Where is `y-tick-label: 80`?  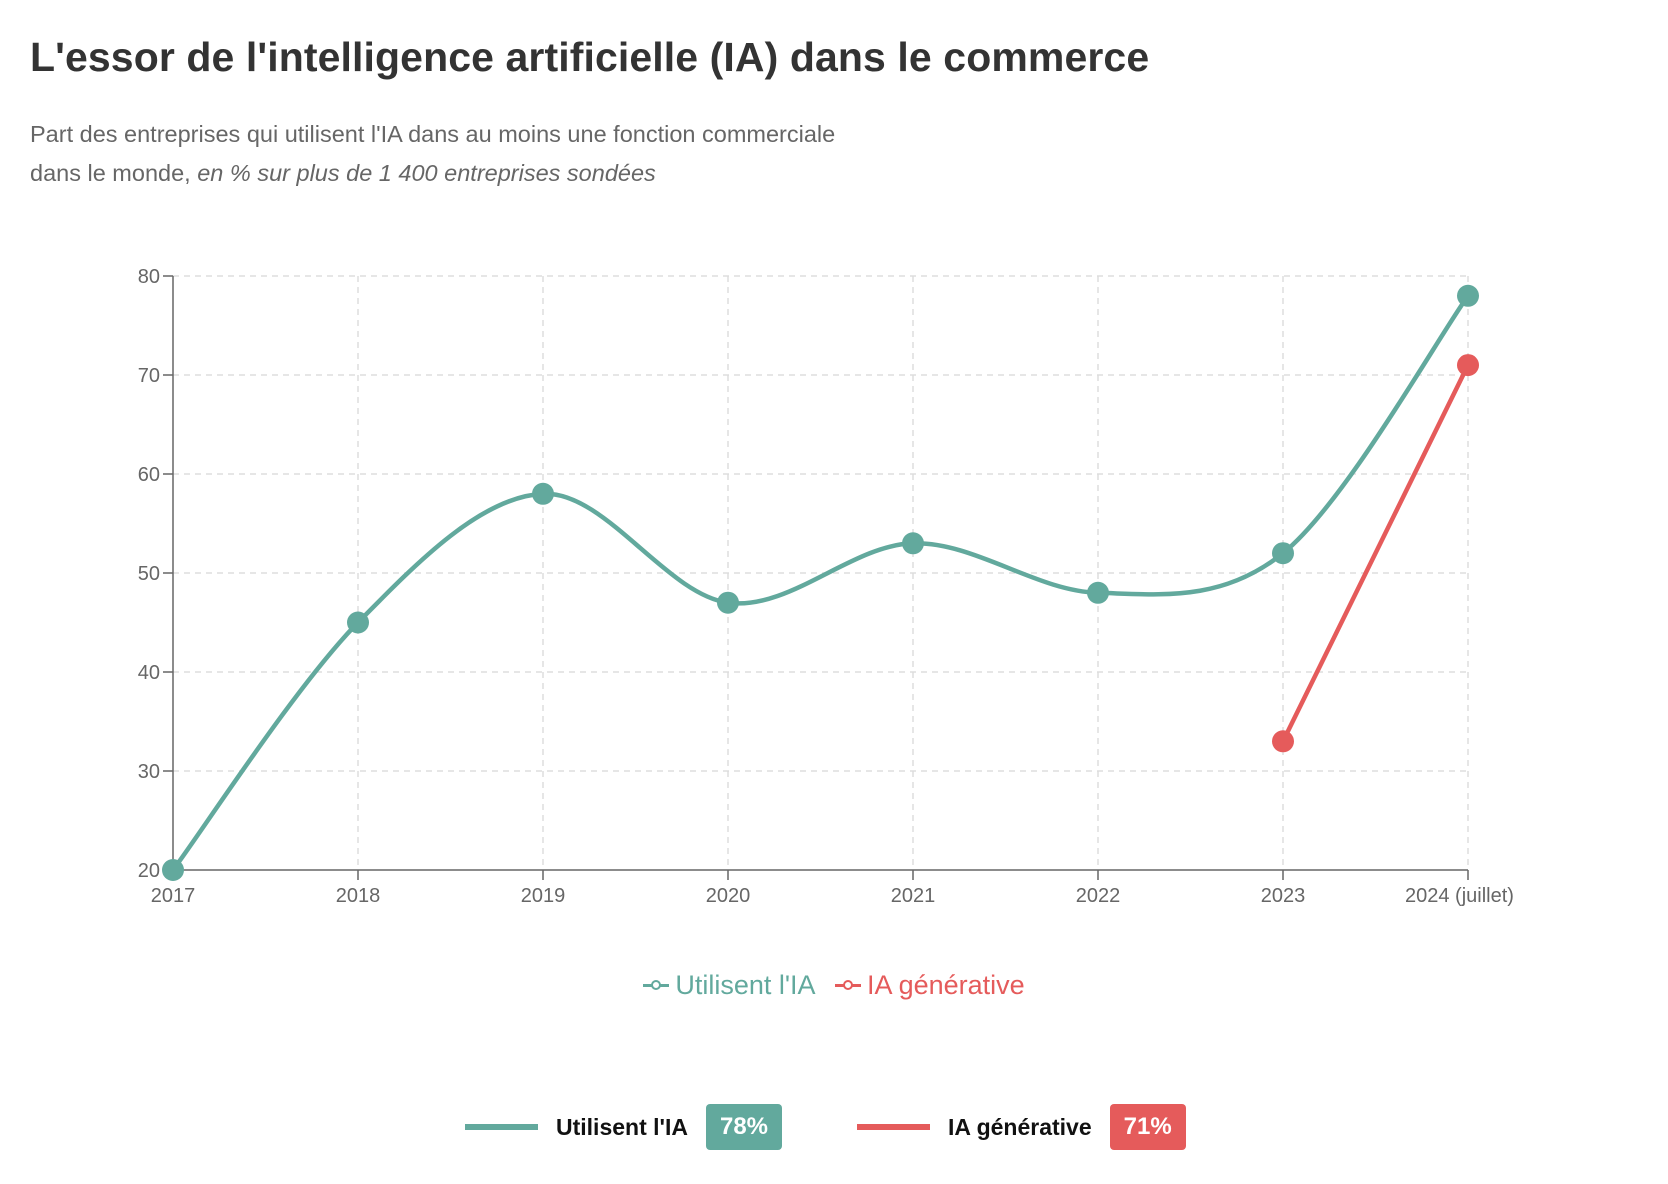
y-tick-label: 80 is located at coordinates (149, 277).